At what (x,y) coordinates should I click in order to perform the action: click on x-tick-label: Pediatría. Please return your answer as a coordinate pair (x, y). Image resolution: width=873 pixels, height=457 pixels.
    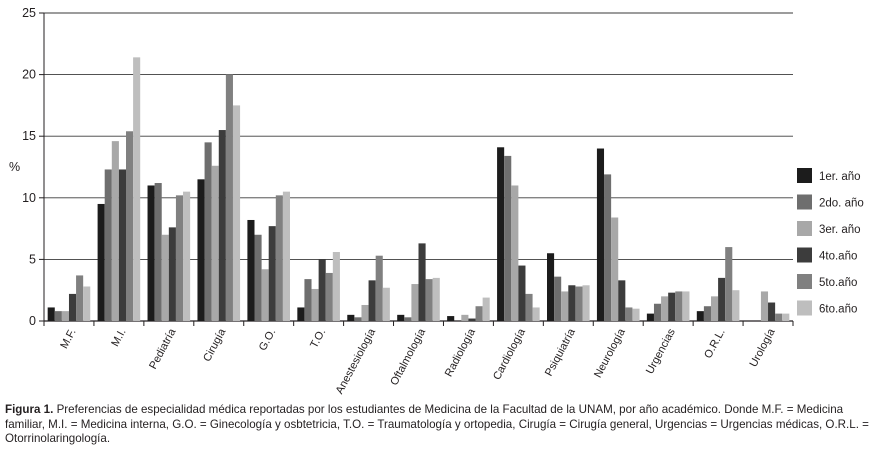
    Looking at the image, I should click on (163, 348).